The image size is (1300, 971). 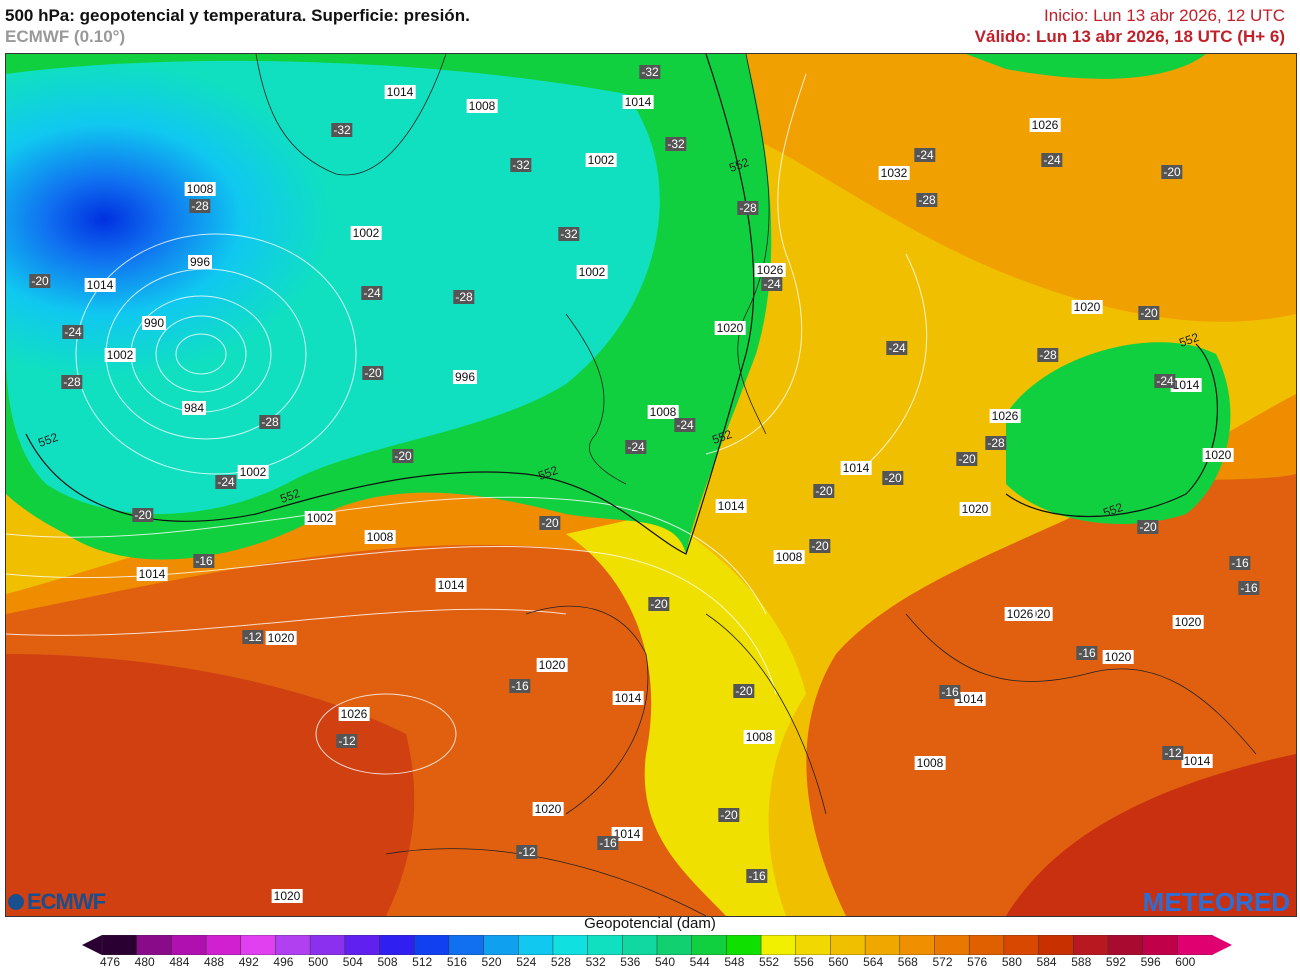 What do you see at coordinates (1111, 430) in the screenshot?
I see `contour-552-east` at bounding box center [1111, 430].